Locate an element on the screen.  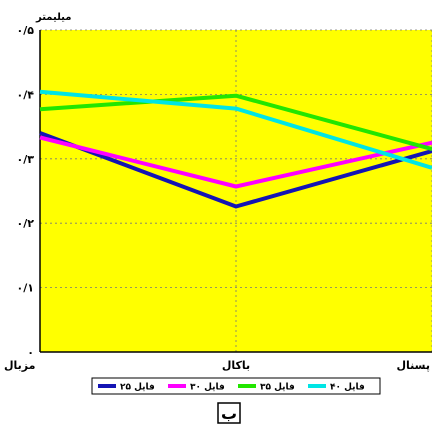
y-tick-label: ۰/۱ is located at coordinates (25, 288).